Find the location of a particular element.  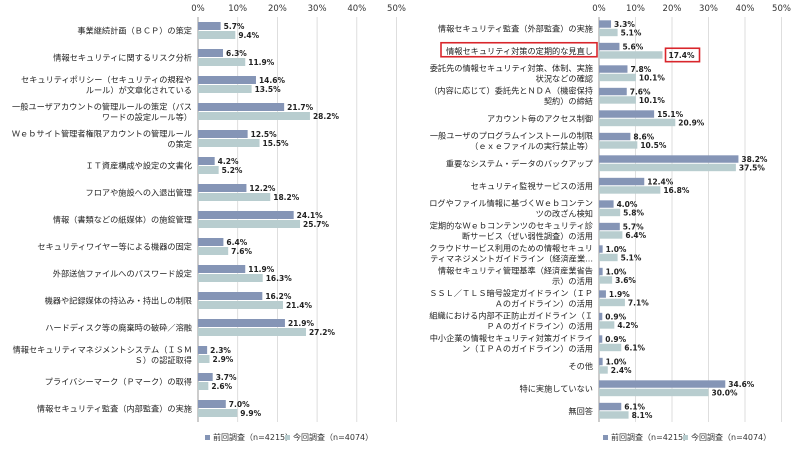

value-label: 12.2% is located at coordinates (262, 188).